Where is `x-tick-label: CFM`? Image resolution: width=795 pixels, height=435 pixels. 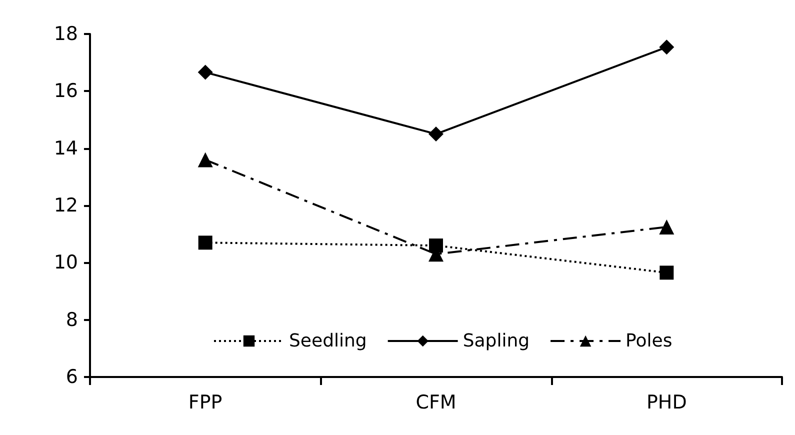 x-tick-label: CFM is located at coordinates (436, 403).